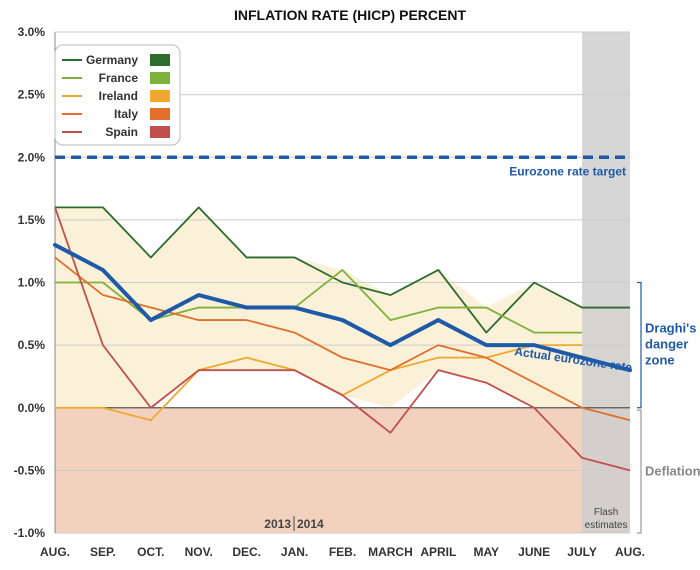 Image resolution: width=700 pixels, height=570 pixels. What do you see at coordinates (671, 328) in the screenshot?
I see `danger-zone-label: Draghi's` at bounding box center [671, 328].